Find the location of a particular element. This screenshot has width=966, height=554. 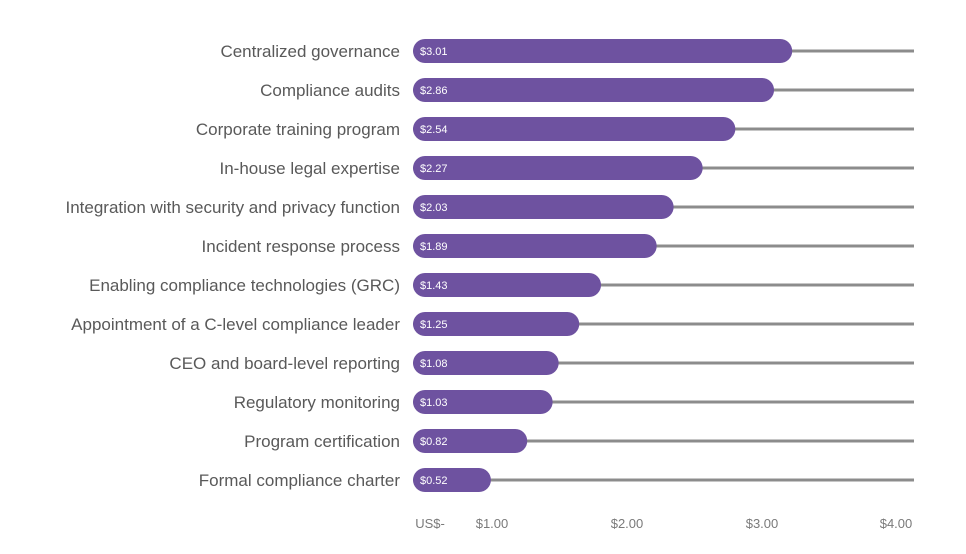

x-tick-label: $4.00 is located at coordinates (896, 523).